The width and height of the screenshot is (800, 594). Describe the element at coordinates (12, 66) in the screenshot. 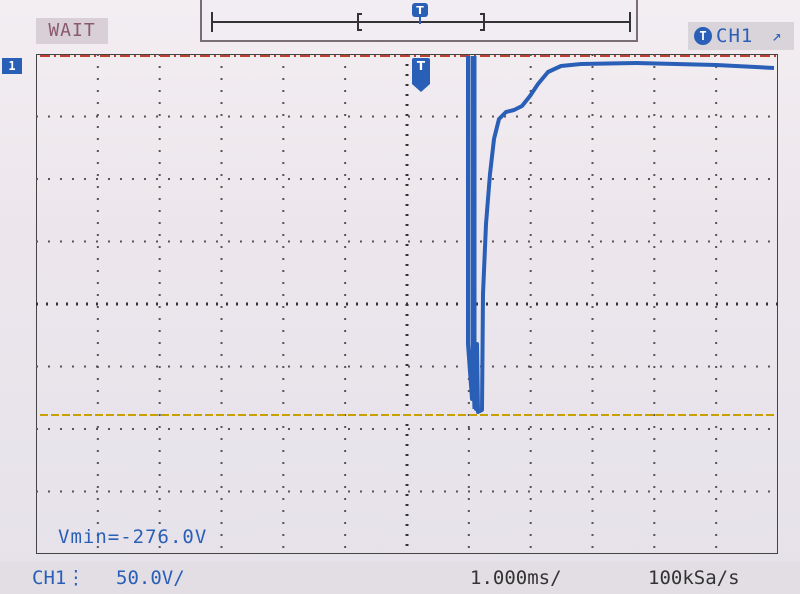

I see `channel1-marker: 1` at that location.